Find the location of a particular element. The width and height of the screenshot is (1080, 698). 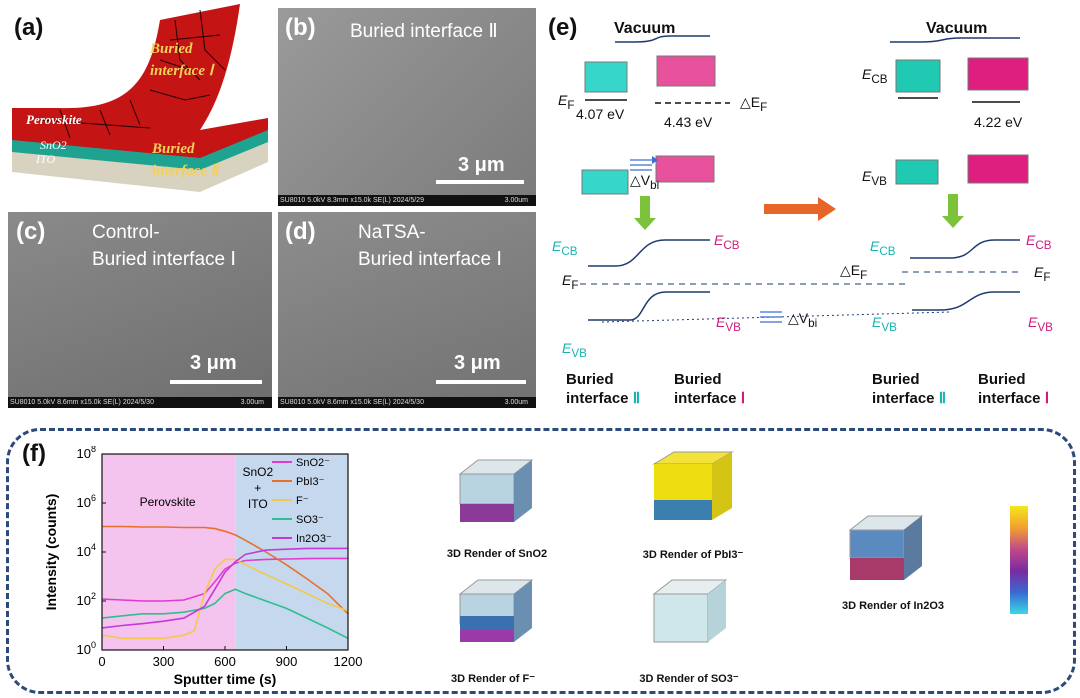

ef-label-right: EF is located at coordinates (1042, 274).